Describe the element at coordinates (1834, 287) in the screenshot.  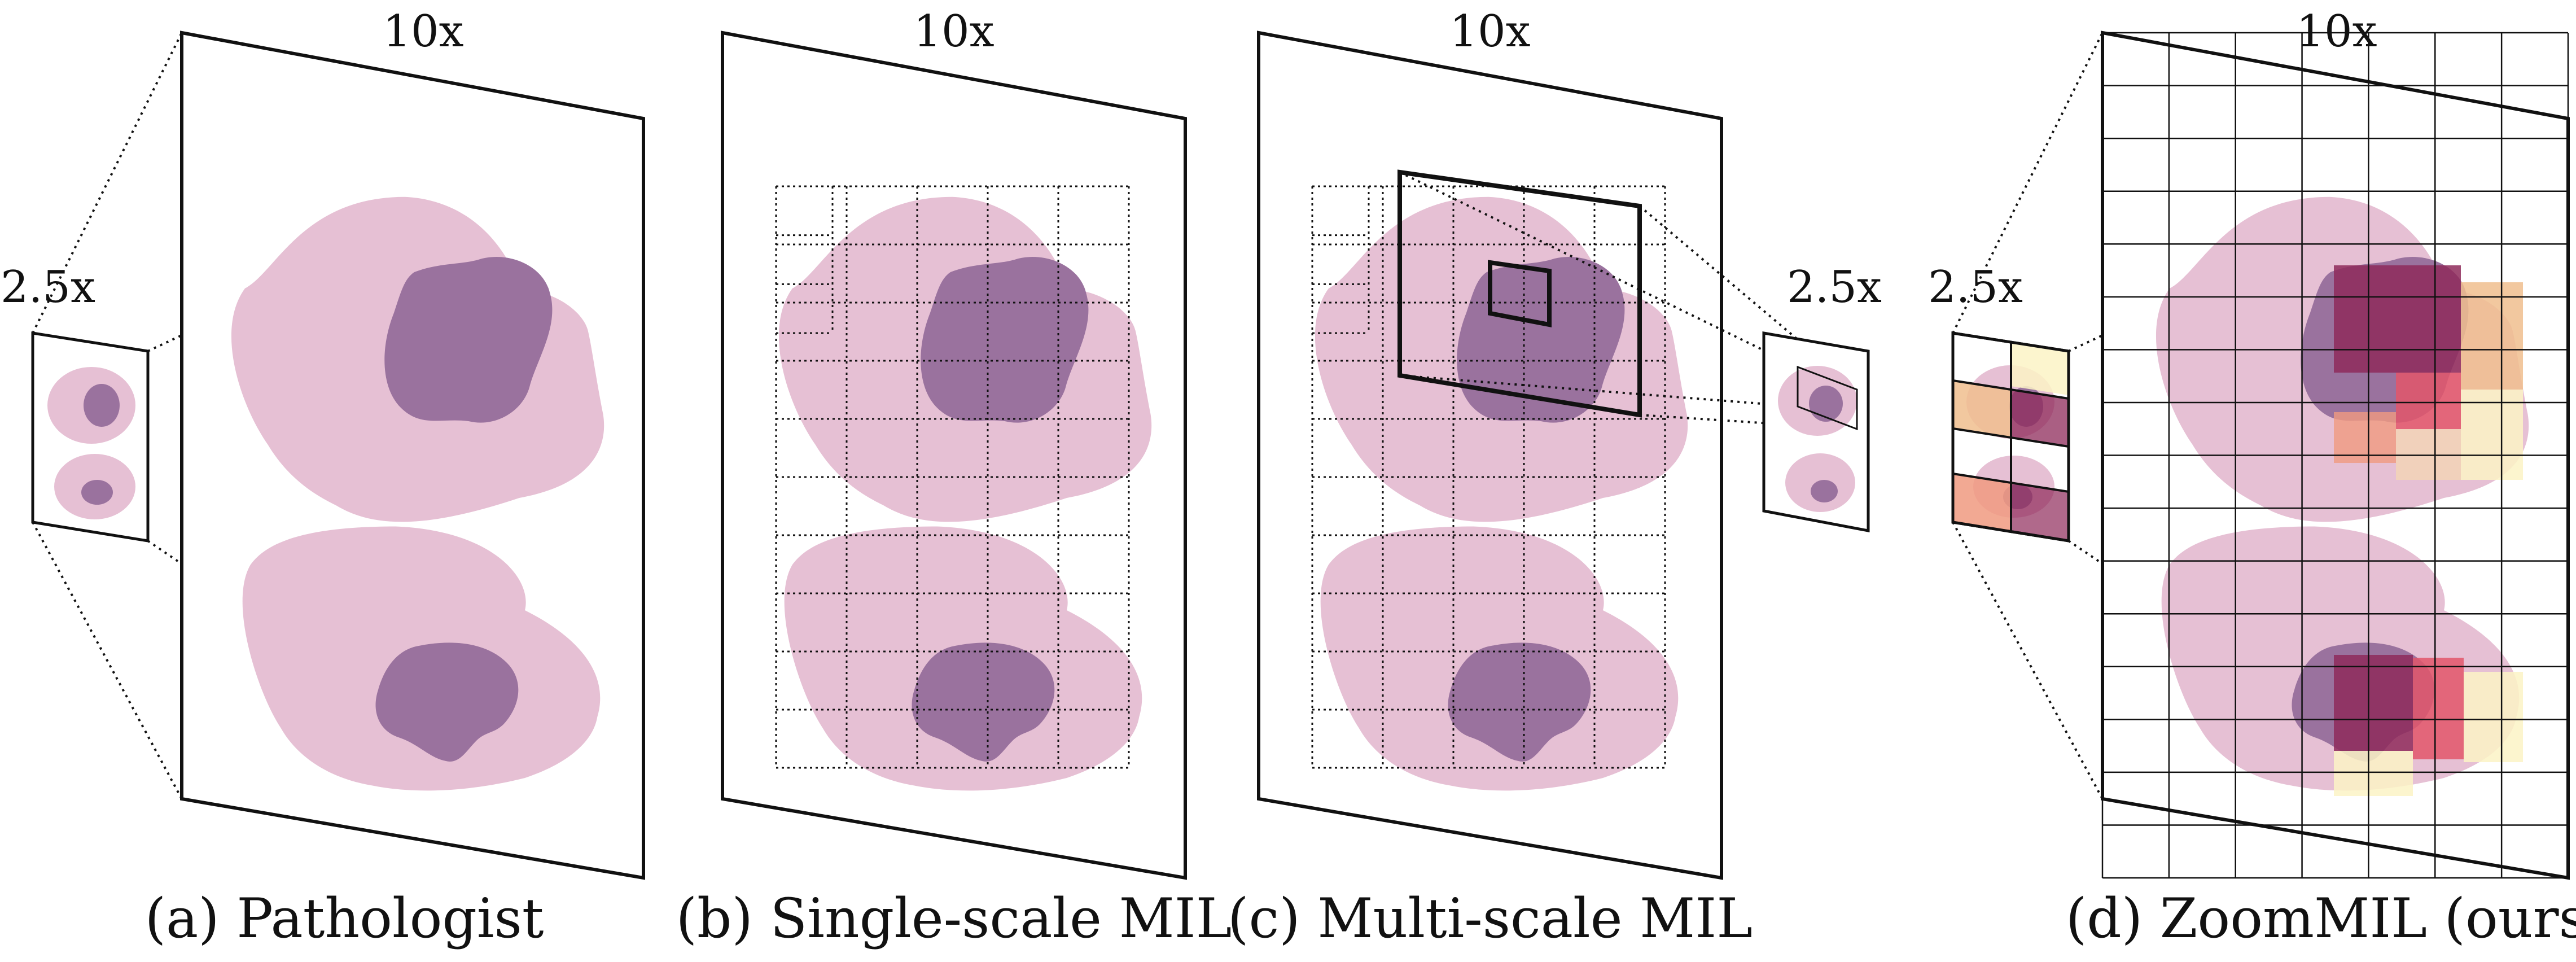
I see `magnification-low-c: 2.5x` at that location.